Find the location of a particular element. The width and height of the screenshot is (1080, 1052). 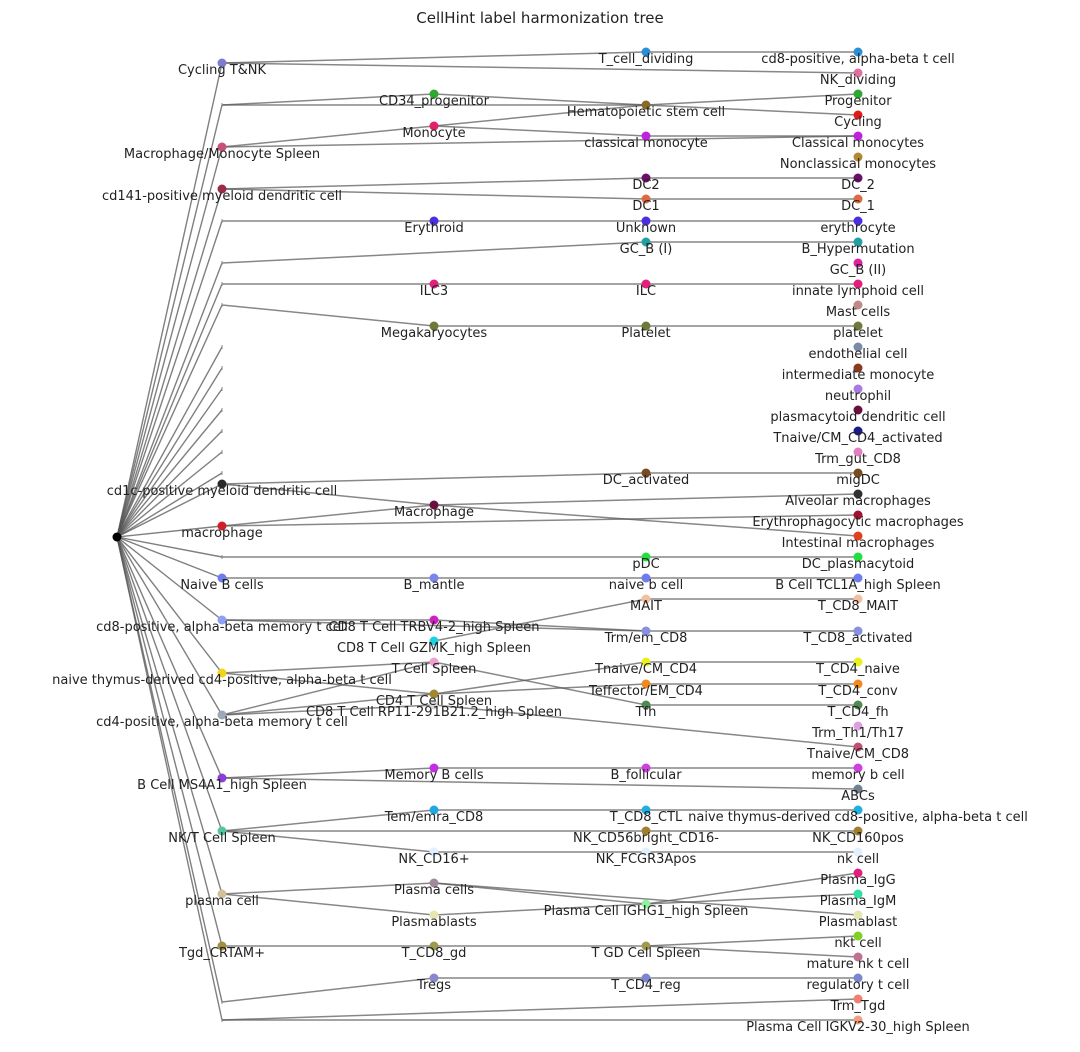

node-label: B Cell MS4A1_high Spleen is located at coordinates (222, 785).